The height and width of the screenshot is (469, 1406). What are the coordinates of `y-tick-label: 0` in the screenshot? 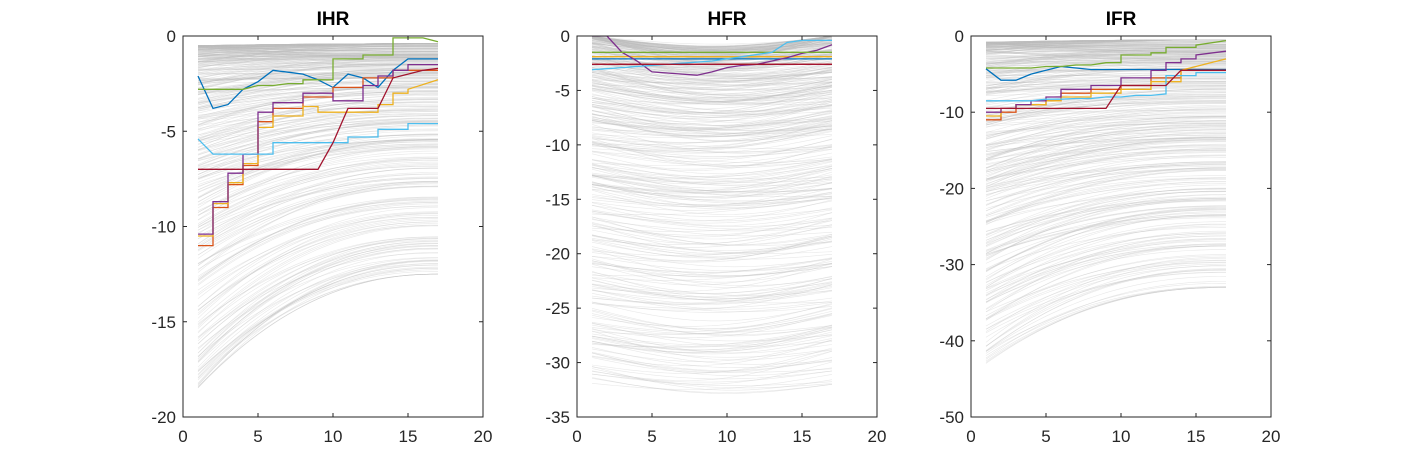 It's located at (959, 36).